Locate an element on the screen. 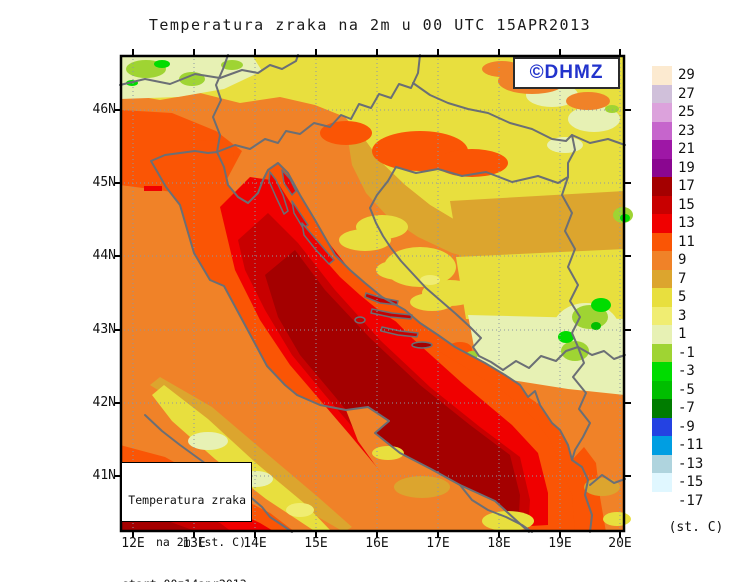 The width and height of the screenshot is (740, 582). colorbar-swatch--9 is located at coordinates (662, 426).